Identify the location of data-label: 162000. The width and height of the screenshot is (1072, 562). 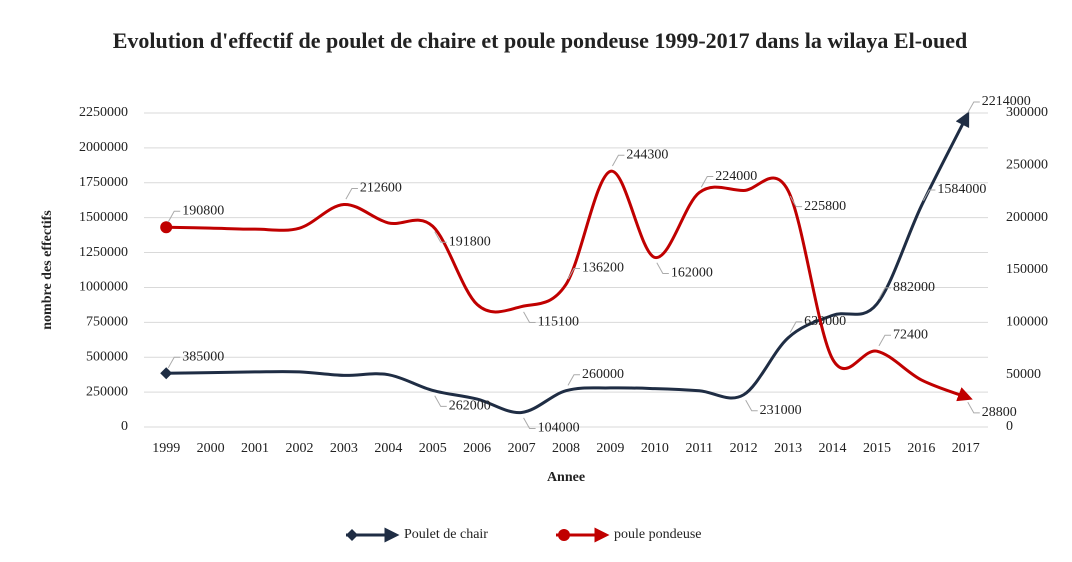
(692, 273).